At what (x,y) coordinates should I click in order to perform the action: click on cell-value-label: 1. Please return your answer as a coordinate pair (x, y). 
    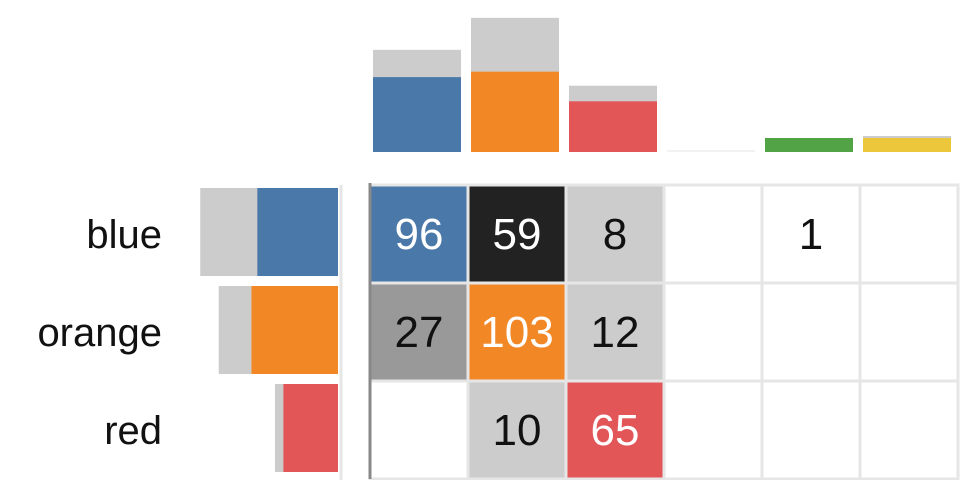
    Looking at the image, I should click on (811, 234).